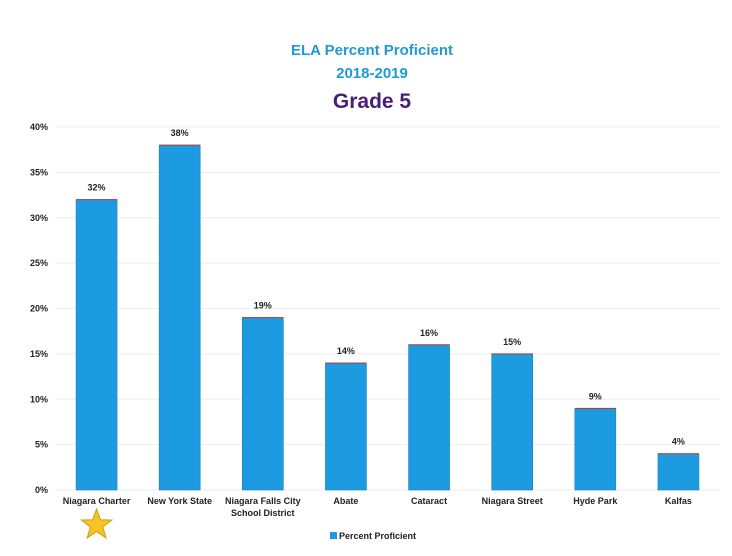  I want to click on category-label: Hyde Park, so click(595, 501).